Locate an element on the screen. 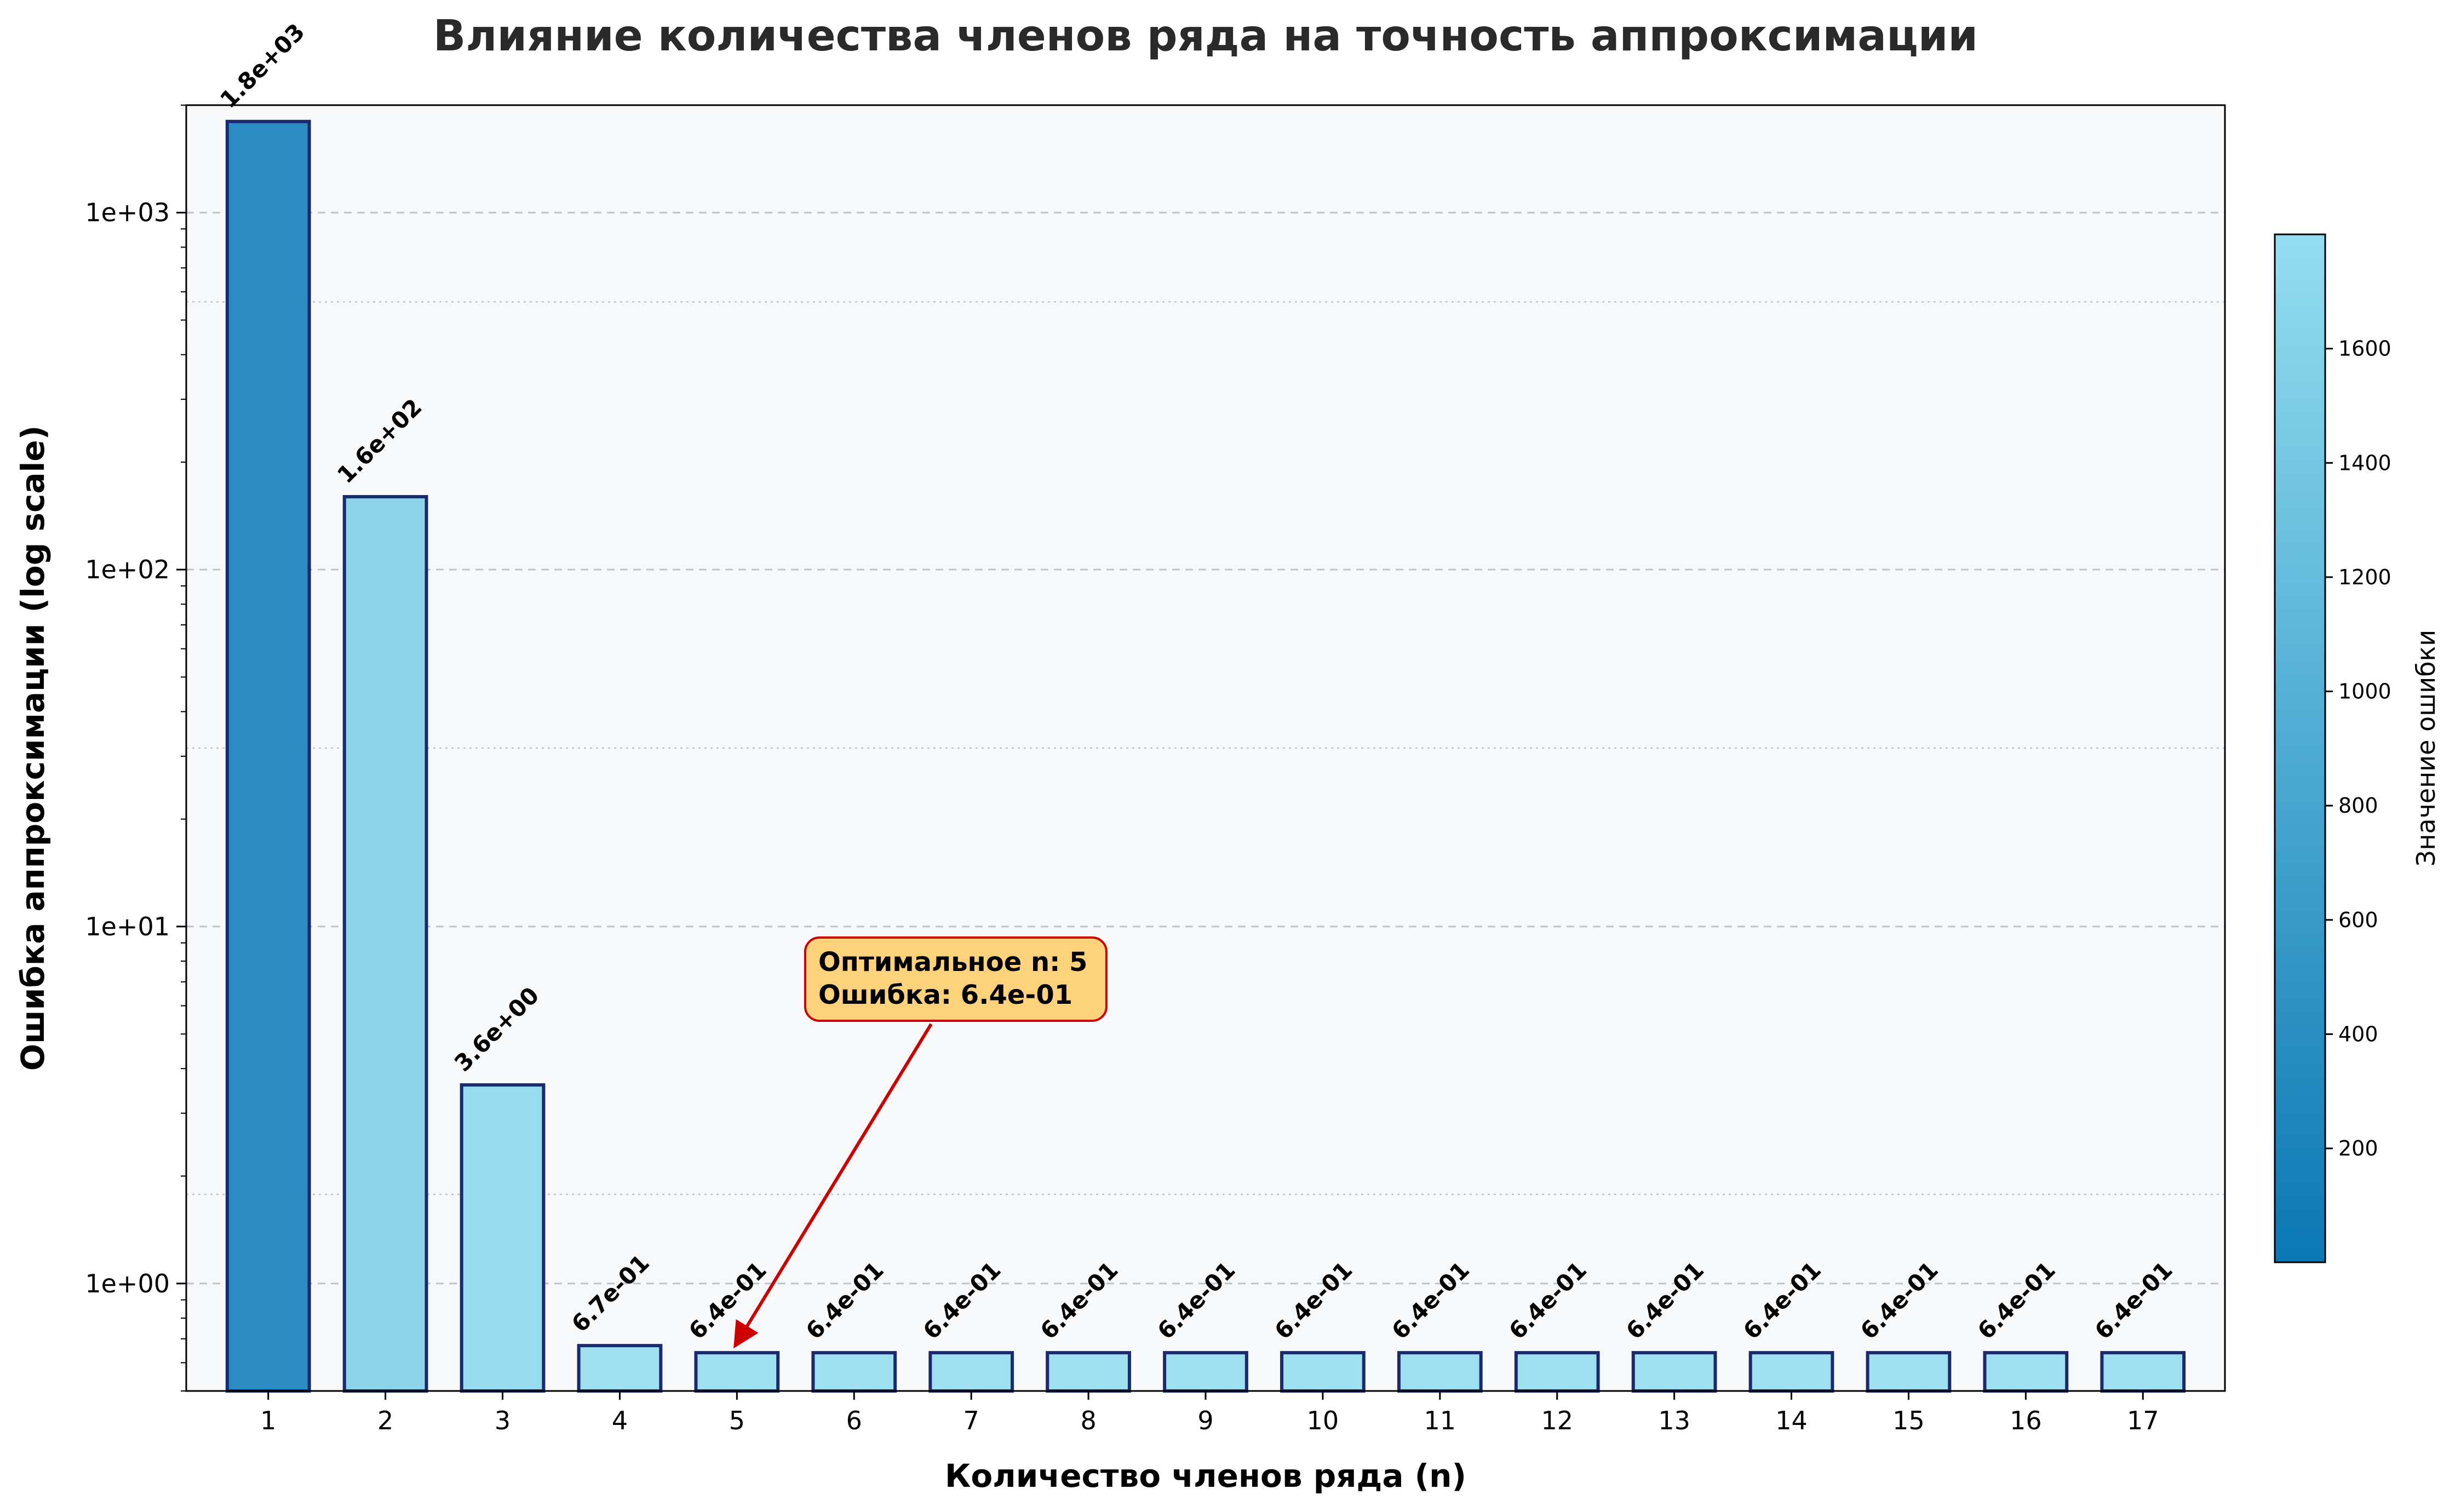 This screenshot has width=2455, height=1512. annotation-box is located at coordinates (956, 979).